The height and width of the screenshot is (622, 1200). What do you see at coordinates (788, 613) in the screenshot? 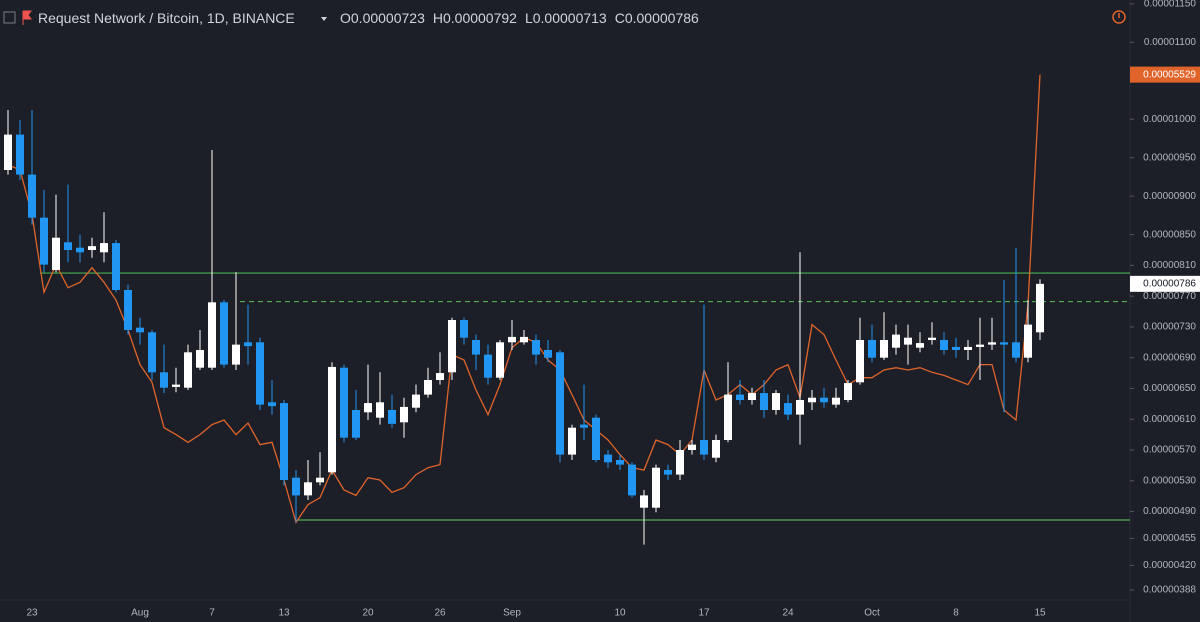
I see `x-tick-label: 24` at bounding box center [788, 613].